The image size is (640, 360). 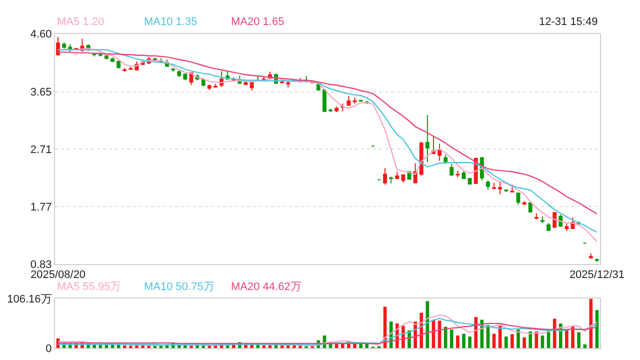 What do you see at coordinates (49, 348) in the screenshot?
I see `y-tick-label: 0` at bounding box center [49, 348].